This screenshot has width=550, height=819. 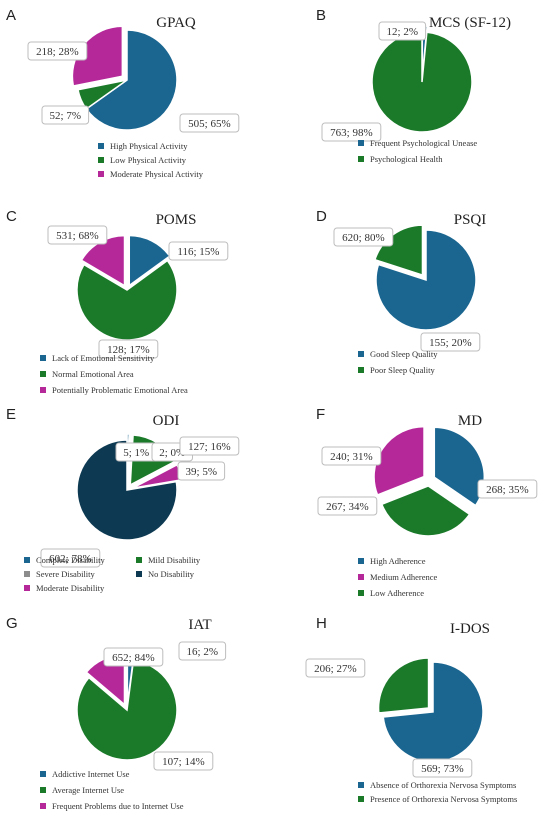 I want to click on data-label-medium-adherence: 240; 31%, so click(x=351, y=456).